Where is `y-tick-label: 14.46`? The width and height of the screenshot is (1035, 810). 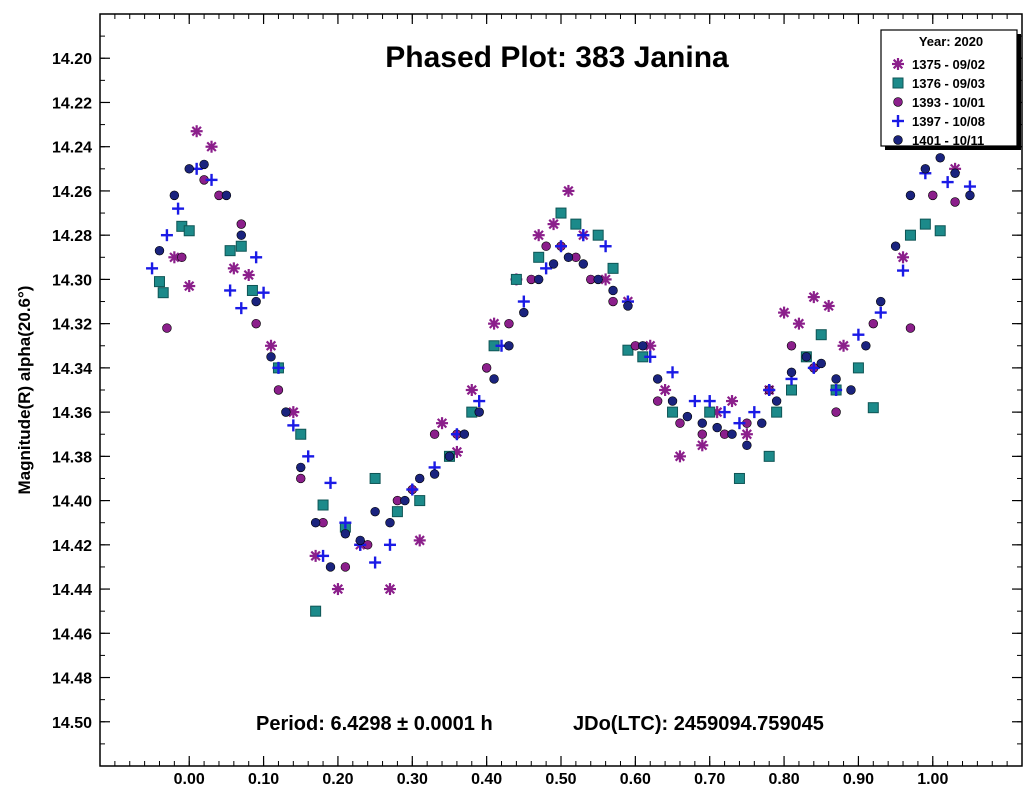
y-tick-label: 14.46 is located at coordinates (72, 634).